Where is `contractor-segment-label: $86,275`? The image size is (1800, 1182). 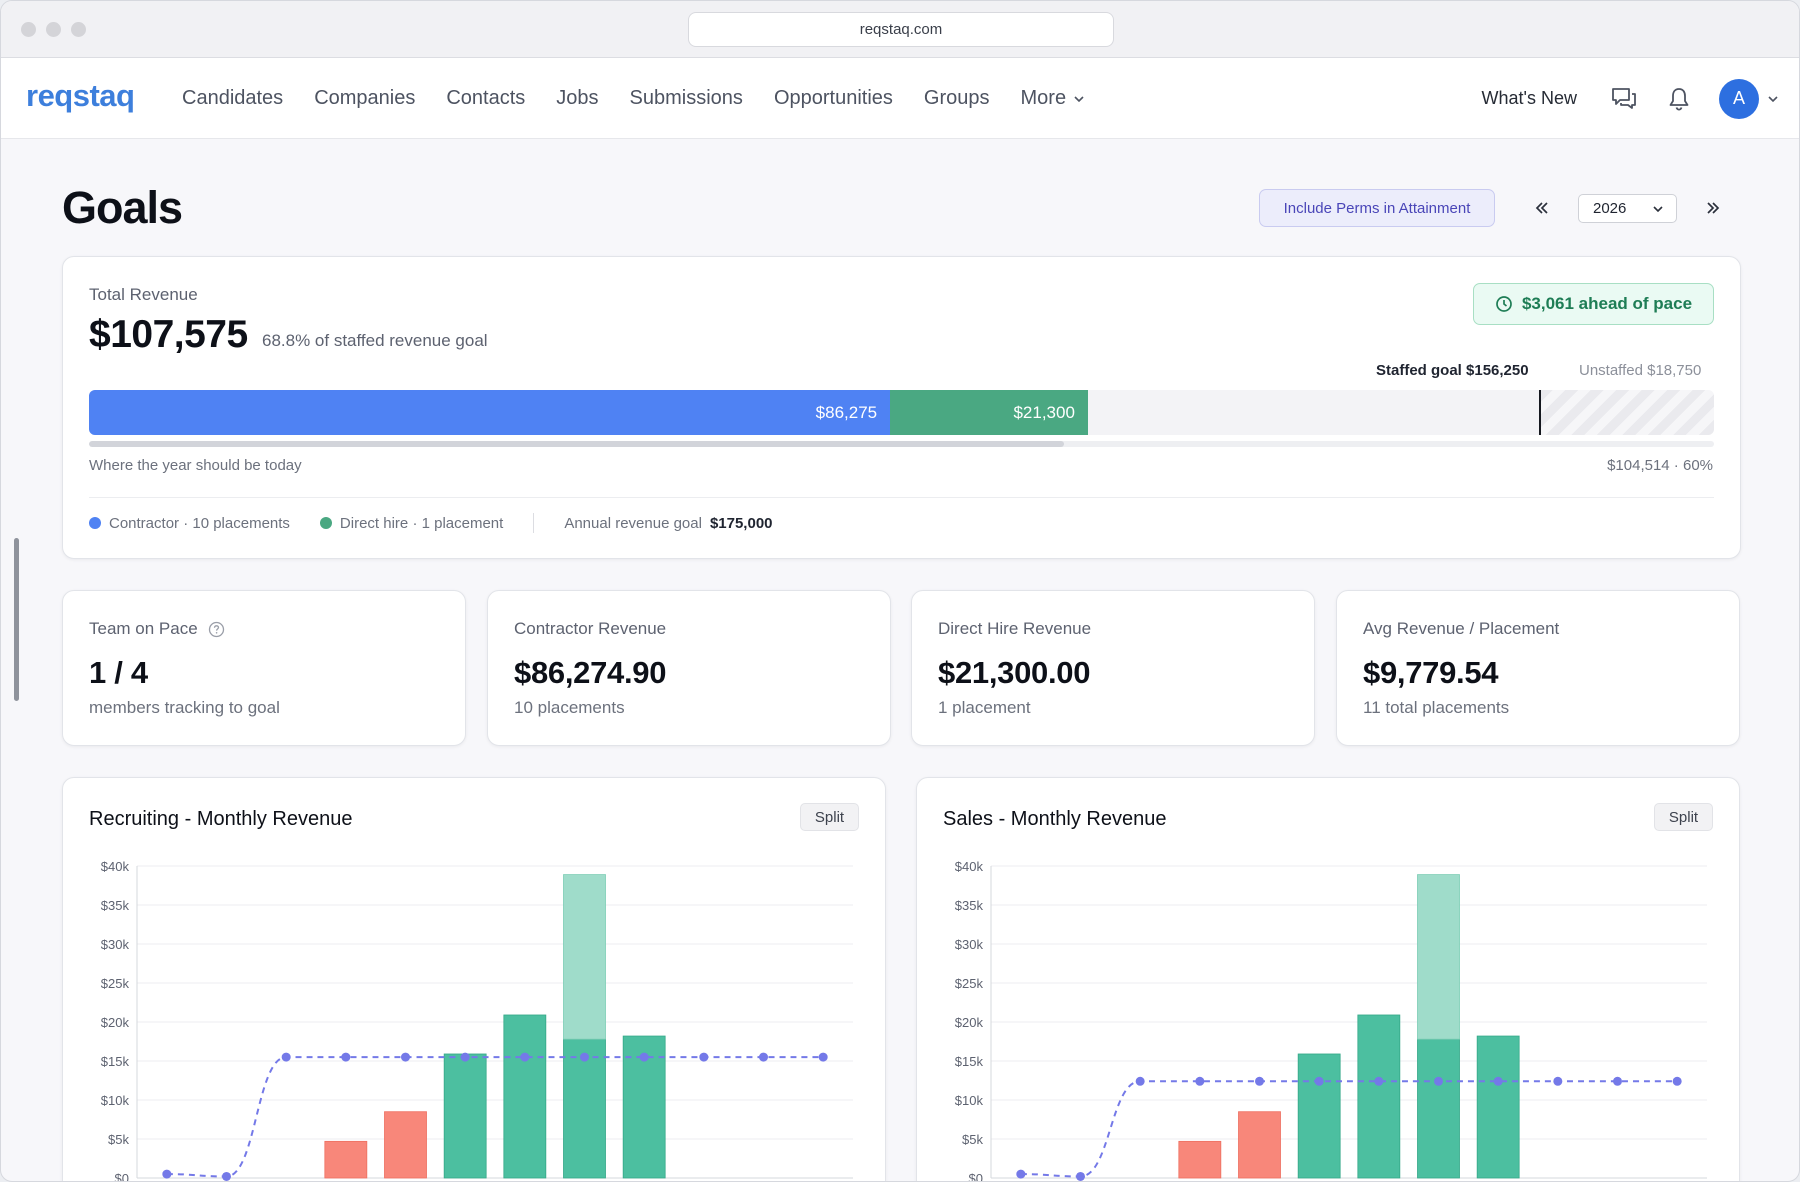
contractor-segment-label: $86,275 is located at coordinates (846, 412).